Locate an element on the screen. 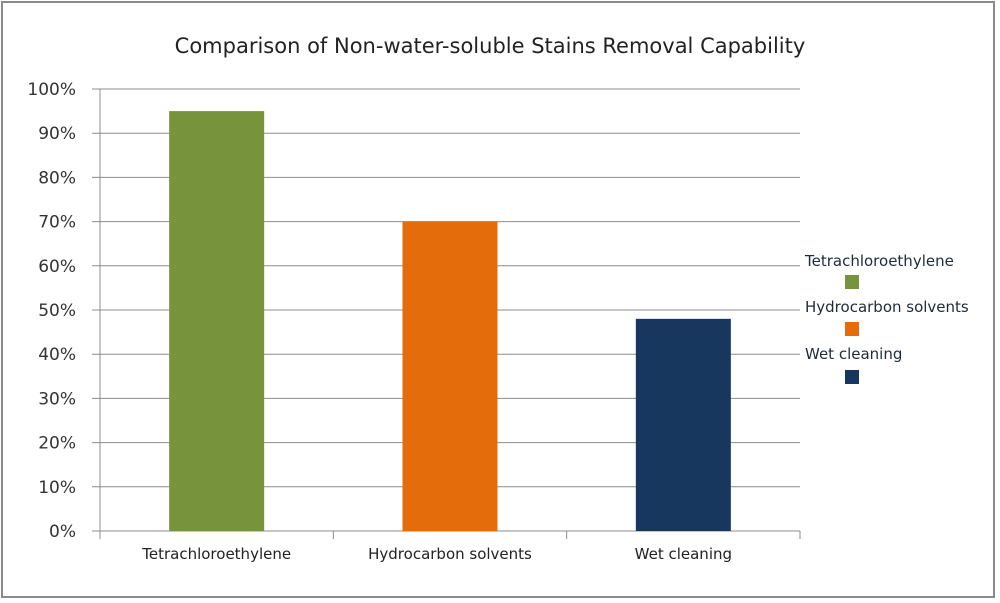 The image size is (1000, 603). y-tick-label: 80% is located at coordinates (57, 178).